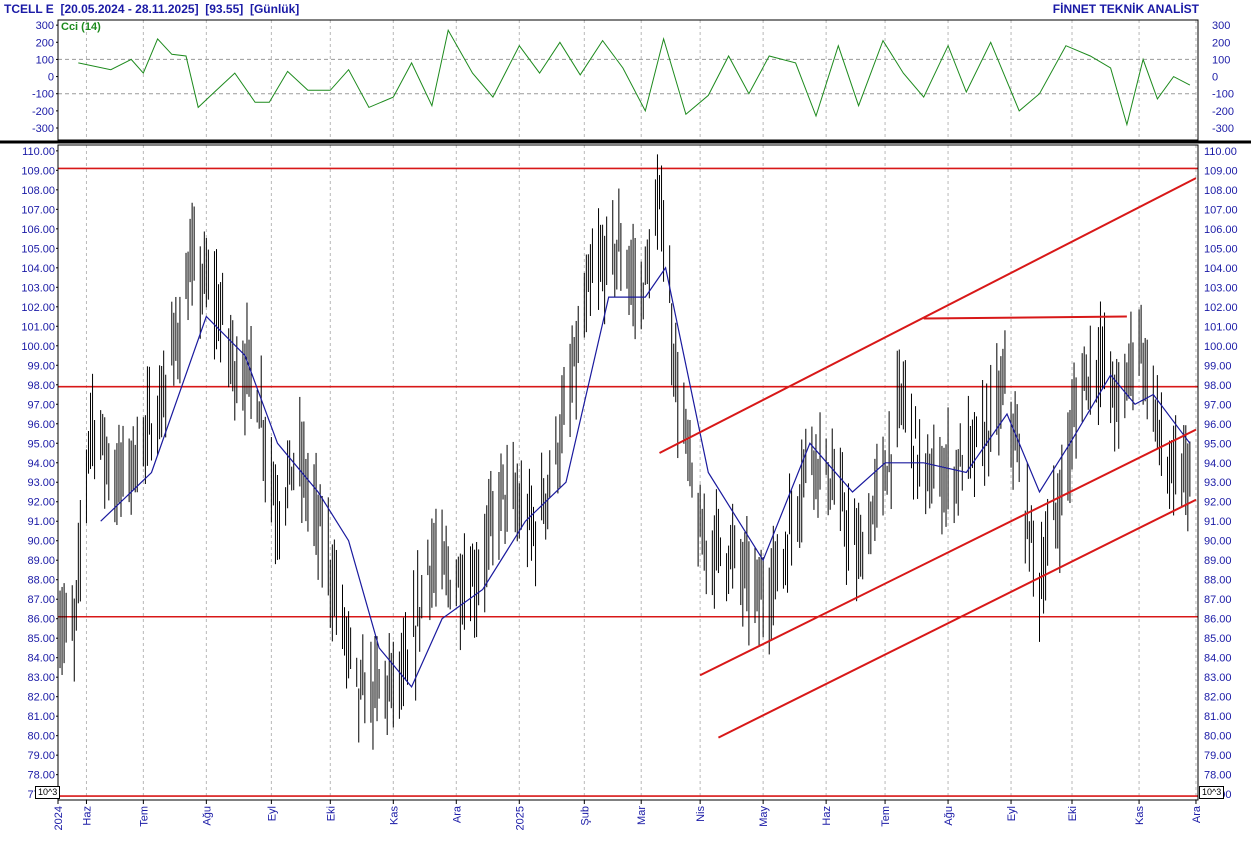  I want to click on x-tick-label: Haz, so click(87, 816).